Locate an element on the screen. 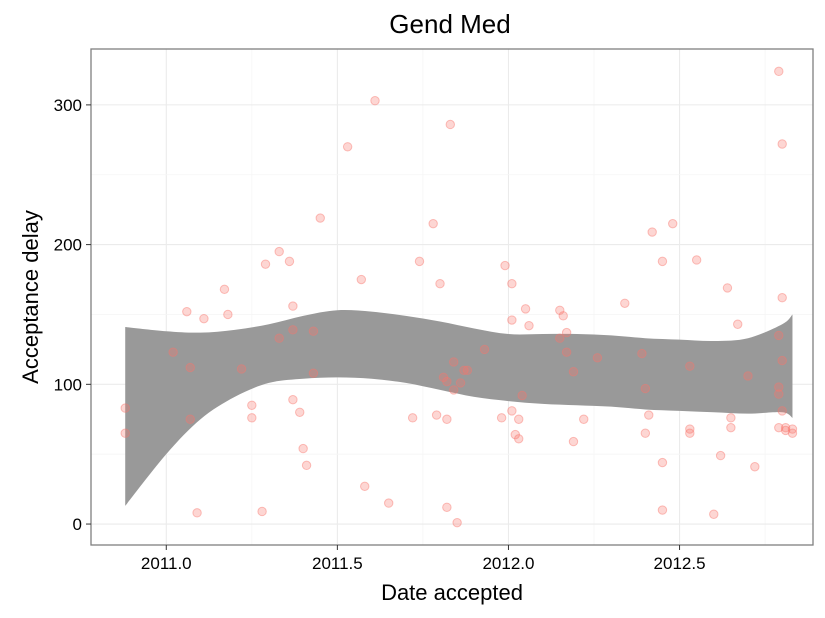  x-tick-label: 2012.5 is located at coordinates (680, 563).